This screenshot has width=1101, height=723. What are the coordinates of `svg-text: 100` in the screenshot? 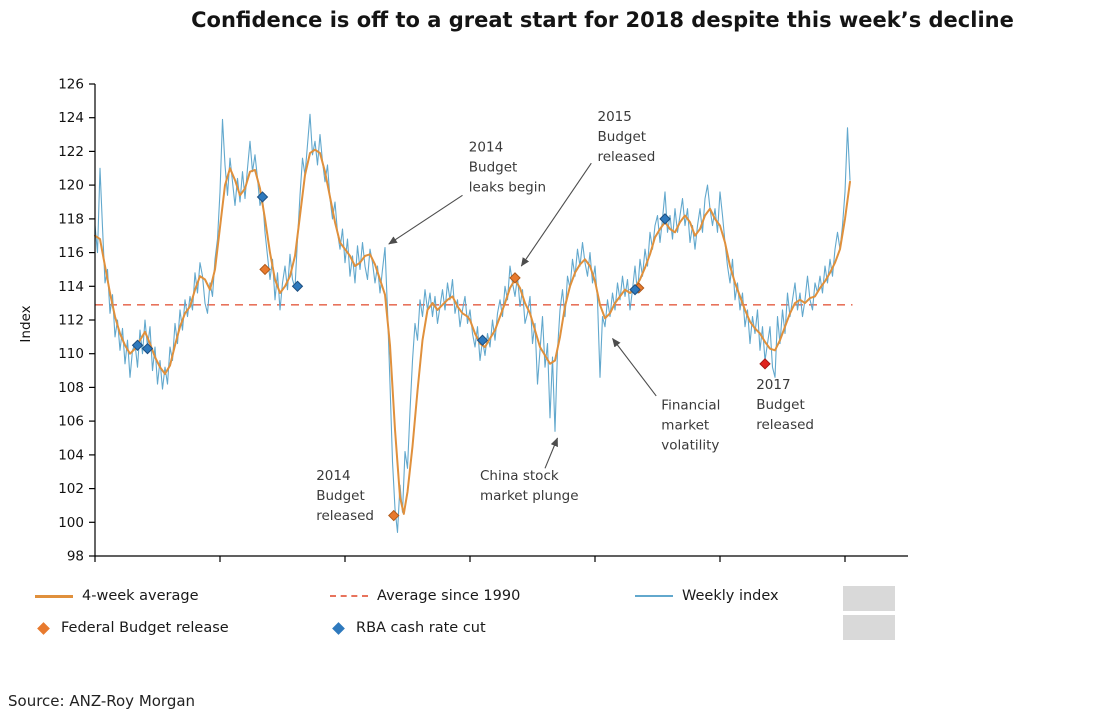 It's located at (71, 523).